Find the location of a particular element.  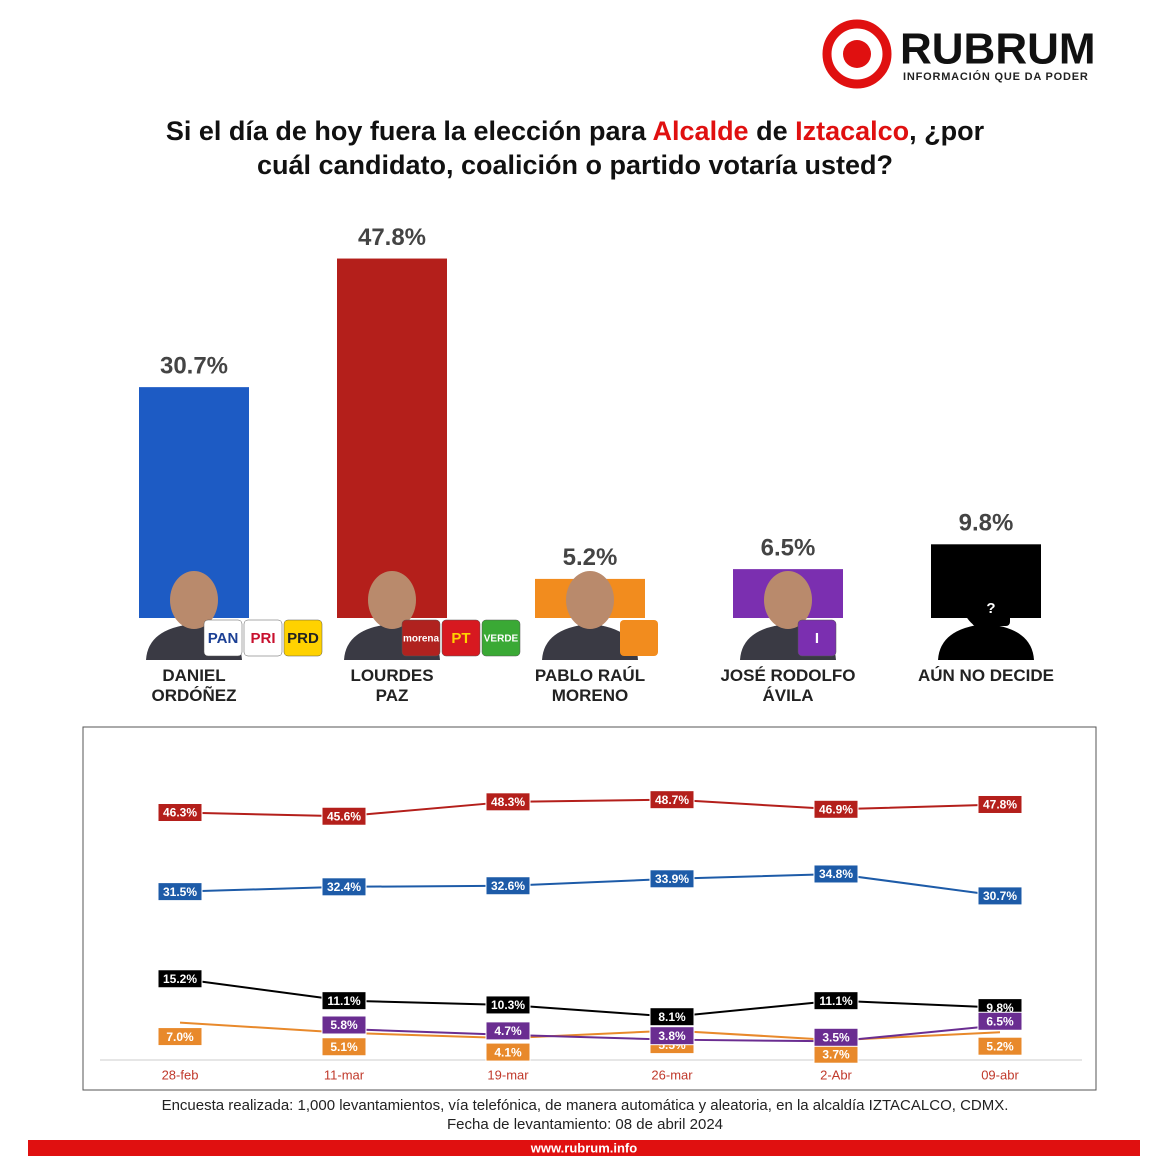

title-part: de is located at coordinates (772, 131).